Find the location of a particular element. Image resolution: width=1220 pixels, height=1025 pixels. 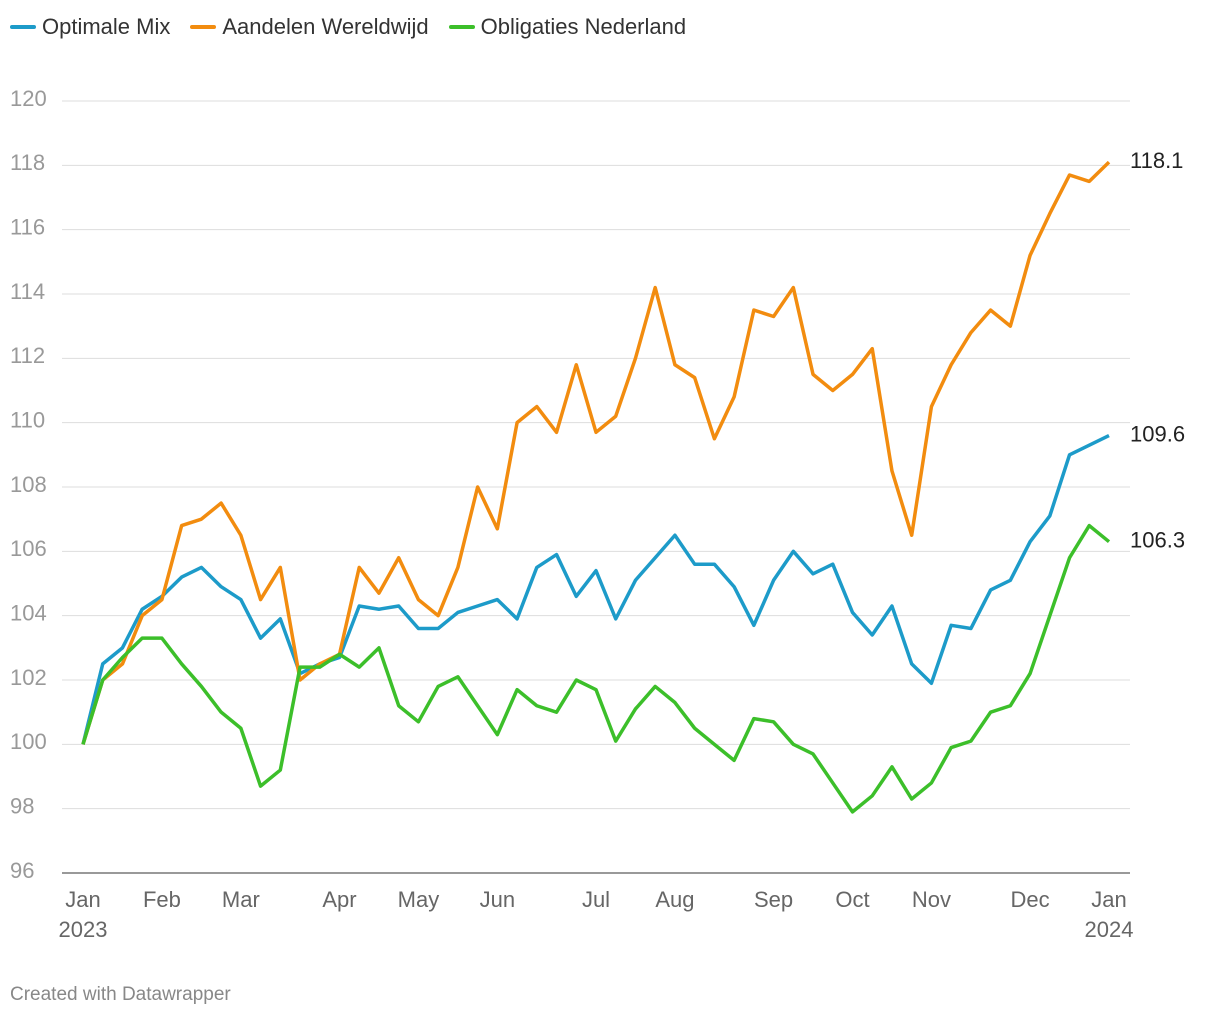

legend-item: Obligaties Nederland is located at coordinates (567, 27).